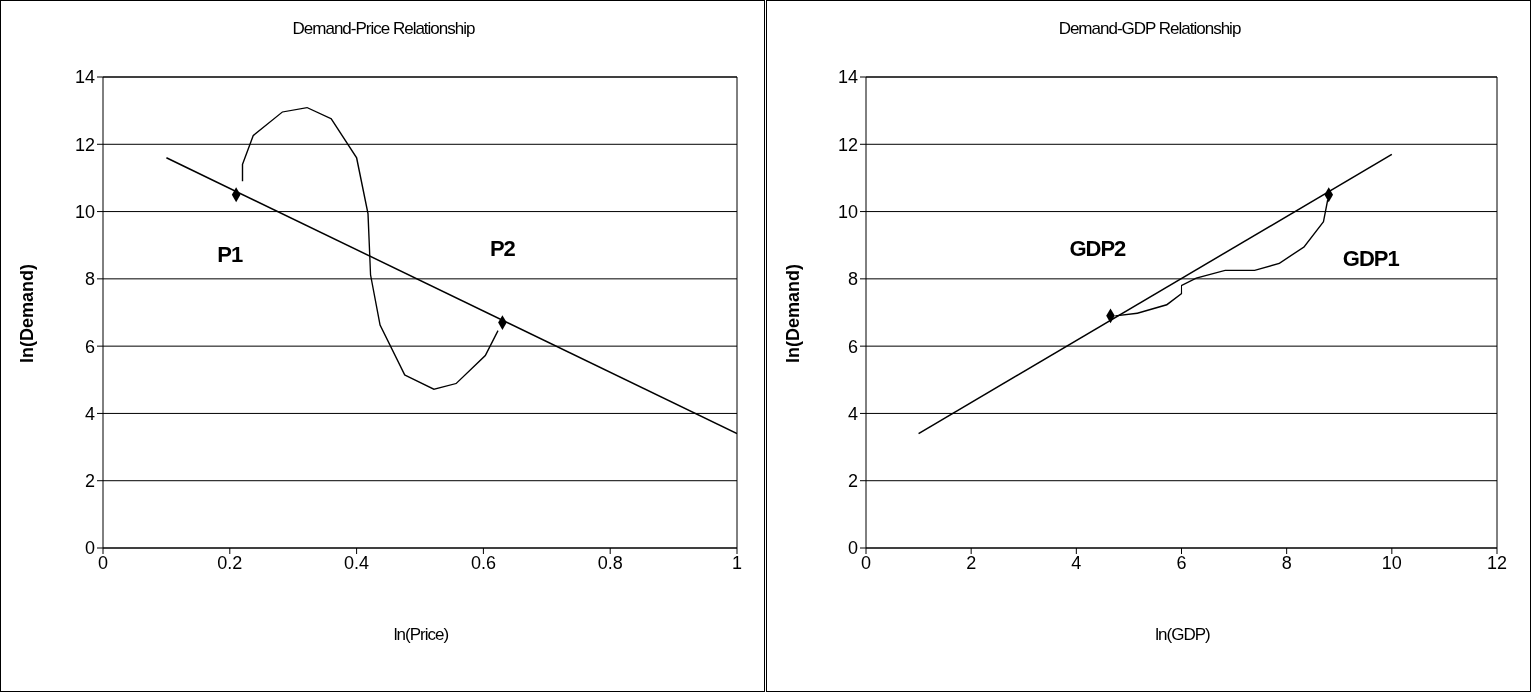 The width and height of the screenshot is (1531, 692). Describe the element at coordinates (1497, 562) in the screenshot. I see `x-tick-label: 12` at that location.